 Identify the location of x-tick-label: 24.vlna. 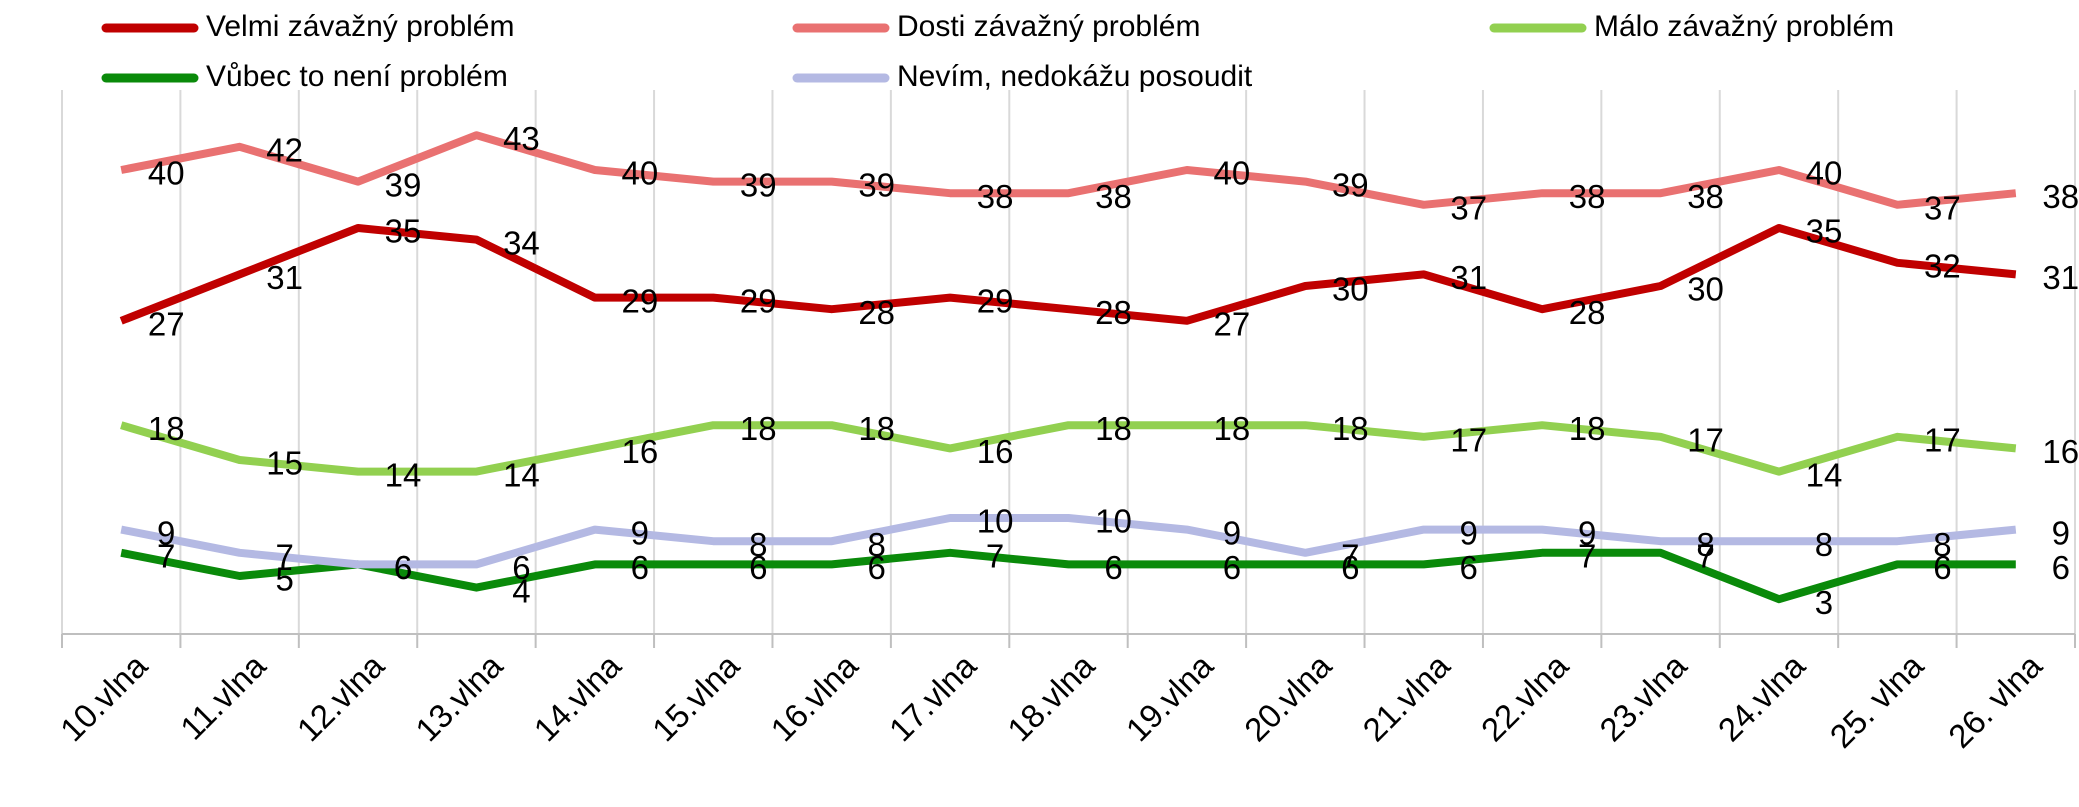
(1762, 698).